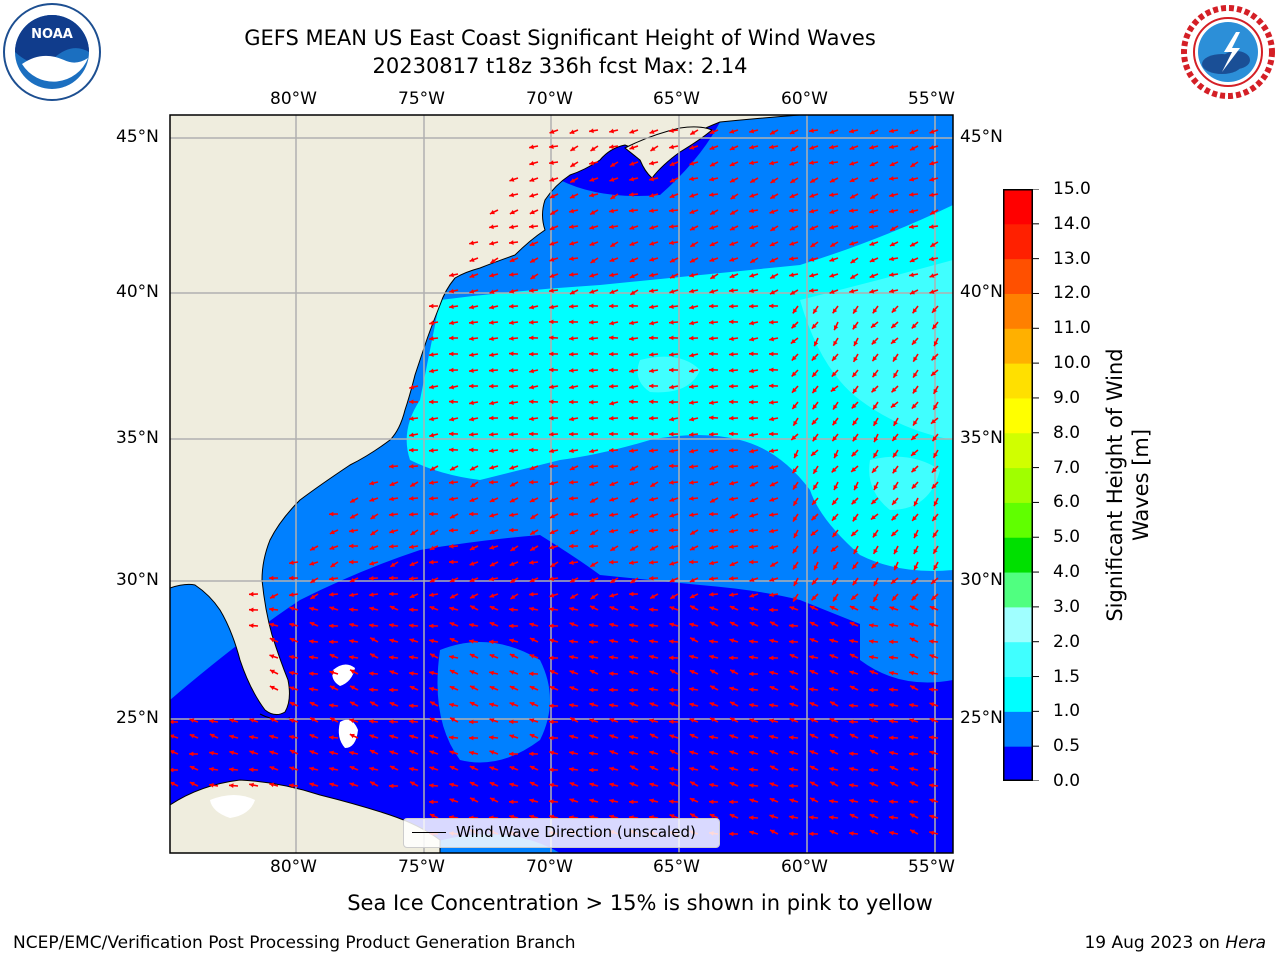  Describe the element at coordinates (1067, 746) in the screenshot. I see `colorbar-tick-label: 0.5` at that location.